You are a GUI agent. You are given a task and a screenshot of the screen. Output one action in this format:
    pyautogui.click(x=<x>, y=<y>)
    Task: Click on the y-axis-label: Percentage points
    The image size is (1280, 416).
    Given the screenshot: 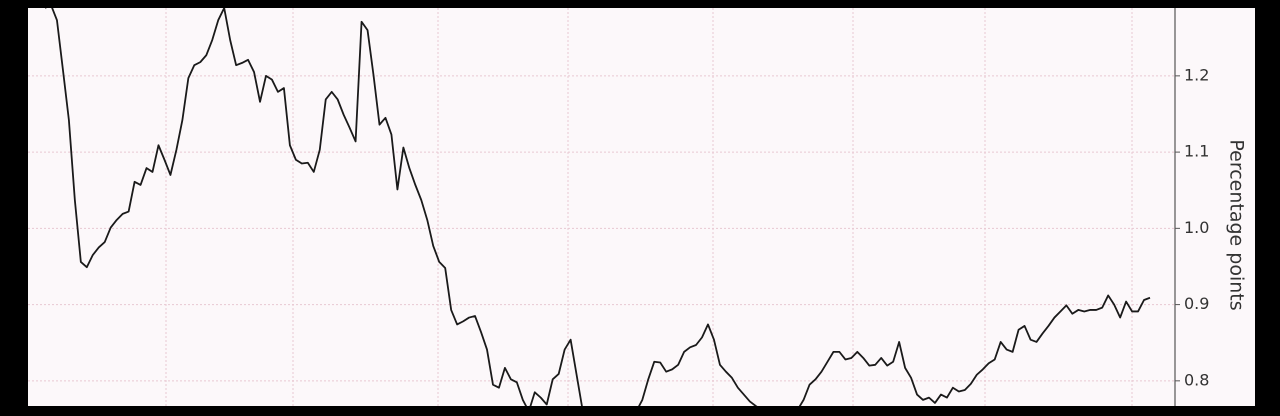 What is the action you would take?
    pyautogui.click(x=1237, y=224)
    